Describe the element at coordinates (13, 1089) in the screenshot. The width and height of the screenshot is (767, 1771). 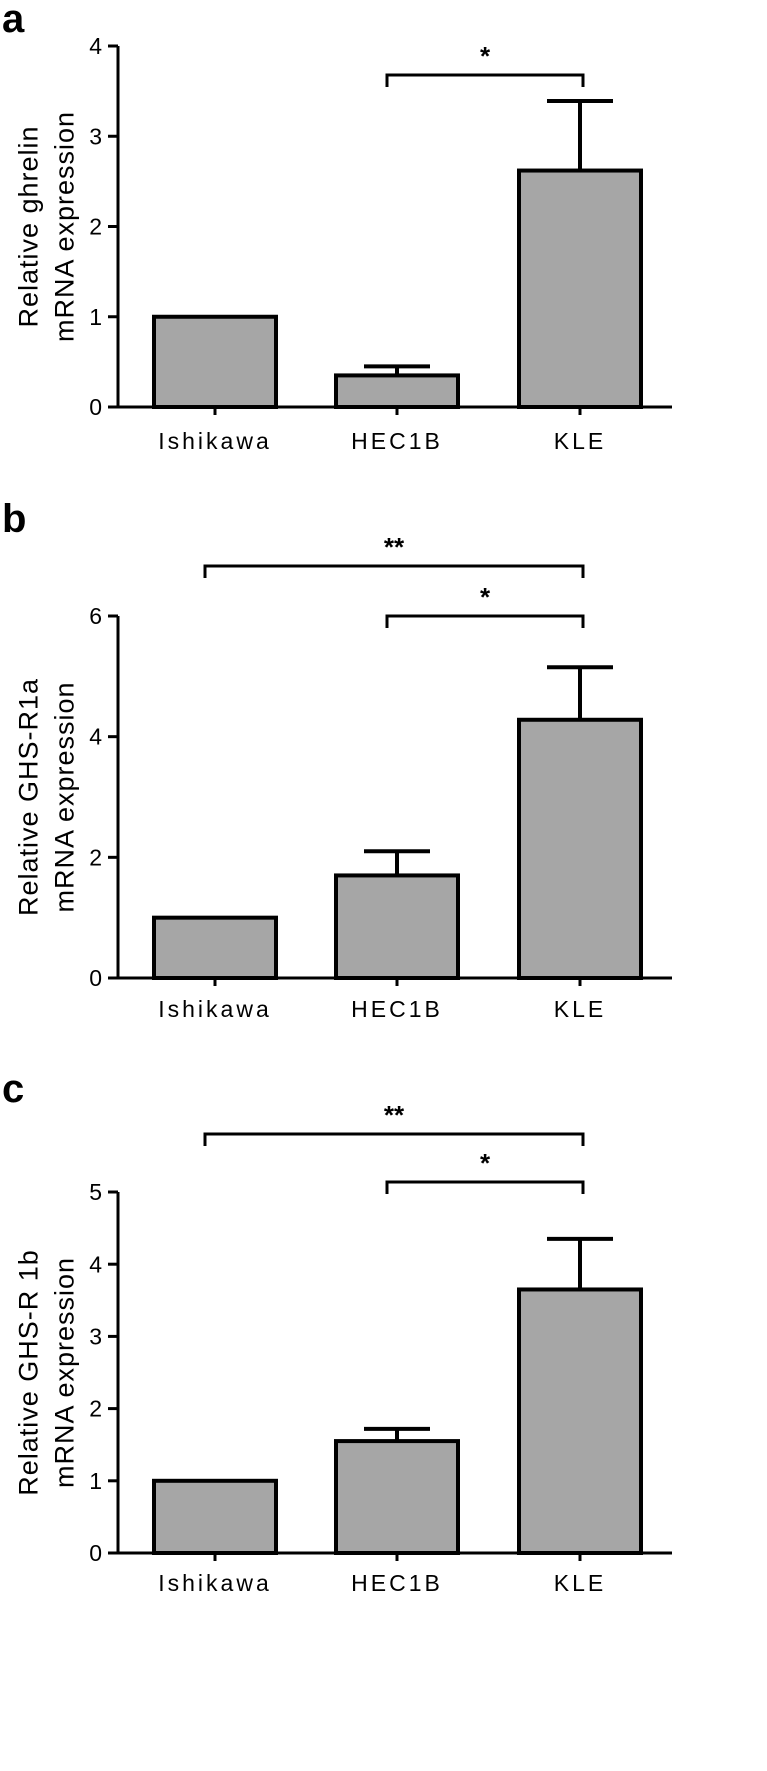
I see `panel-letter: c` at that location.